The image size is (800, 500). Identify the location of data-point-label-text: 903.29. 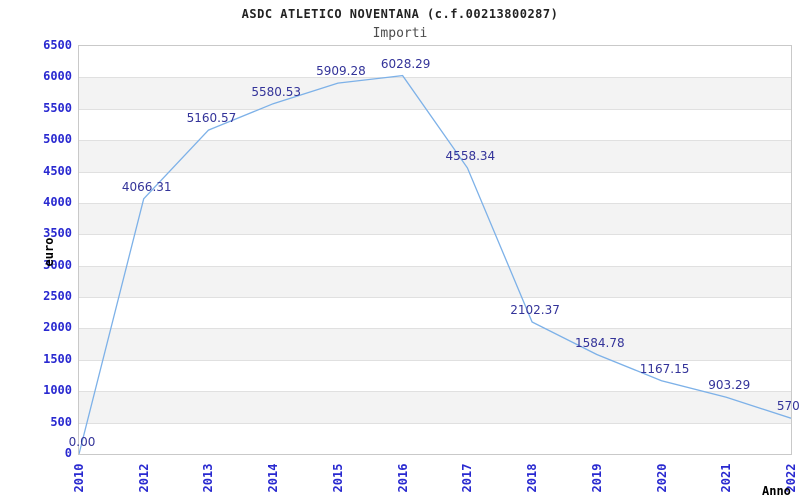
(729, 385).